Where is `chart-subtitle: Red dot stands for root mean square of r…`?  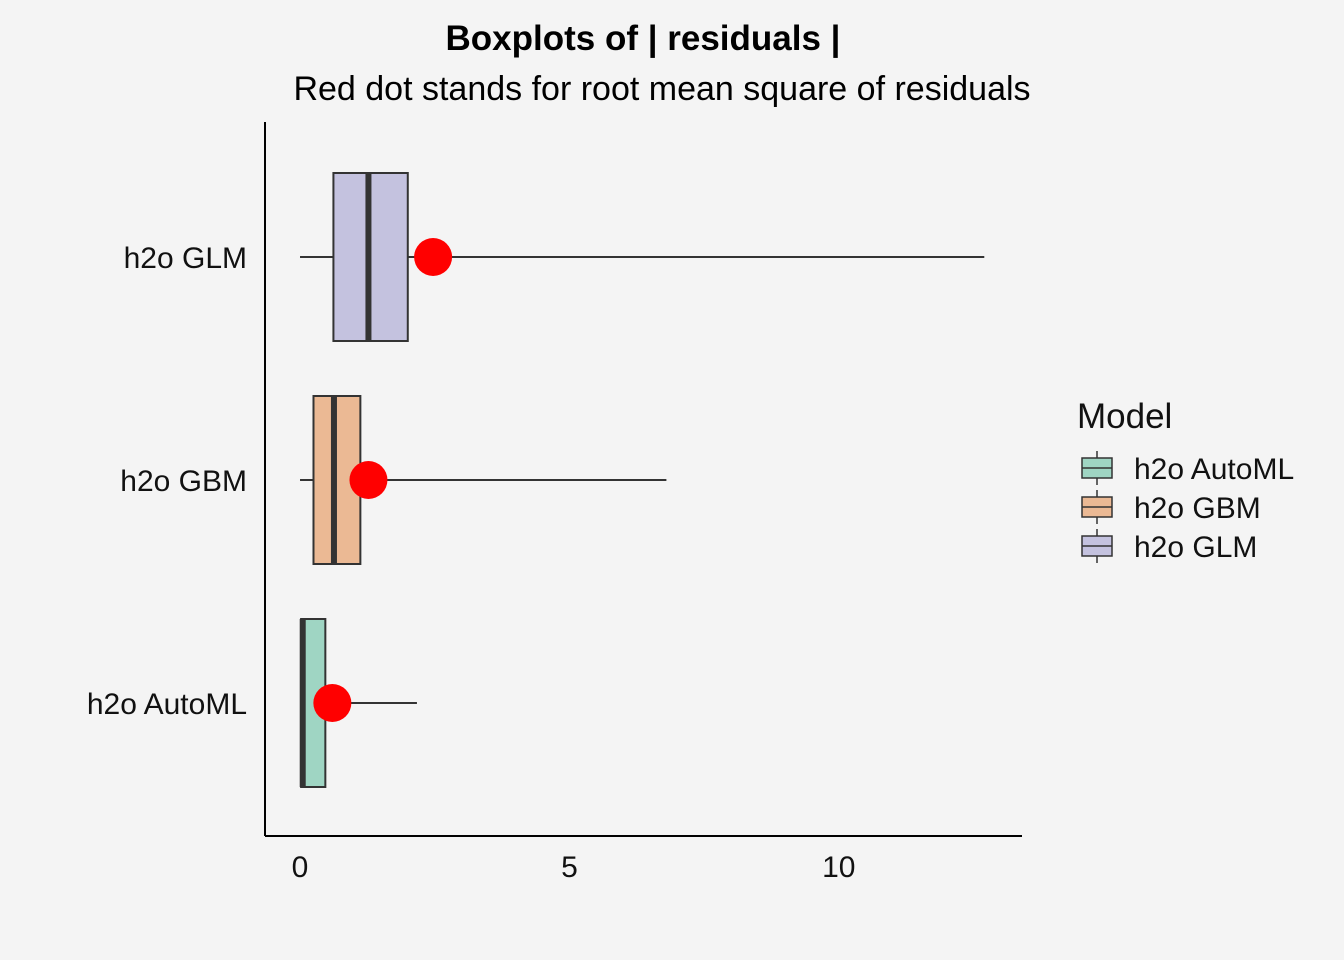 chart-subtitle: Red dot stands for root mean square of r… is located at coordinates (661, 89).